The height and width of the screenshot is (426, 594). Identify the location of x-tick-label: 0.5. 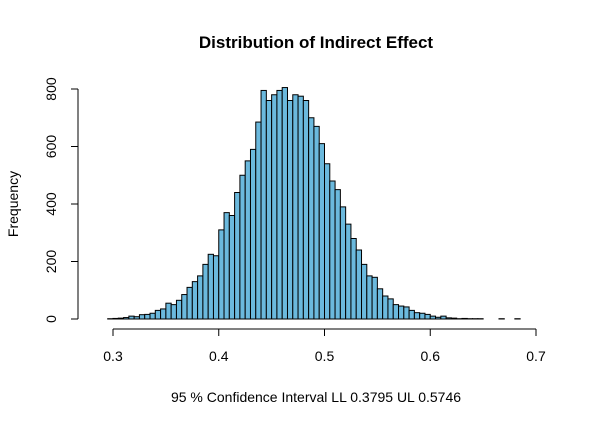
(325, 356).